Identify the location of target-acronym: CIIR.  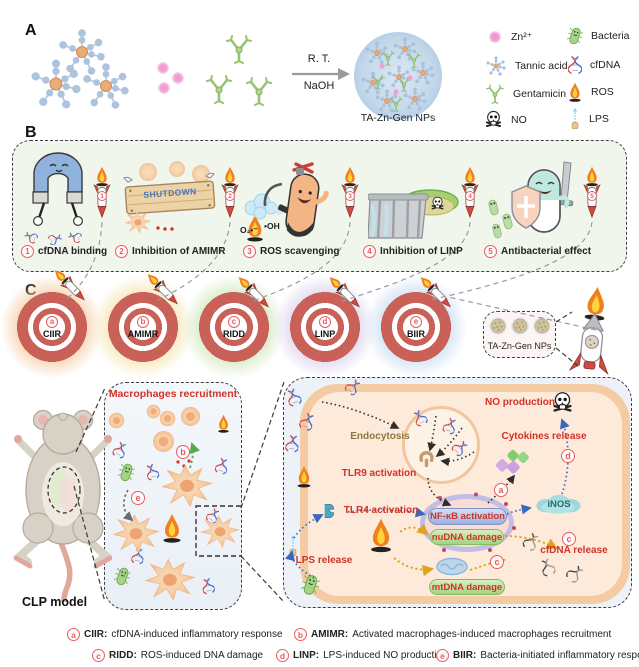
(52, 333).